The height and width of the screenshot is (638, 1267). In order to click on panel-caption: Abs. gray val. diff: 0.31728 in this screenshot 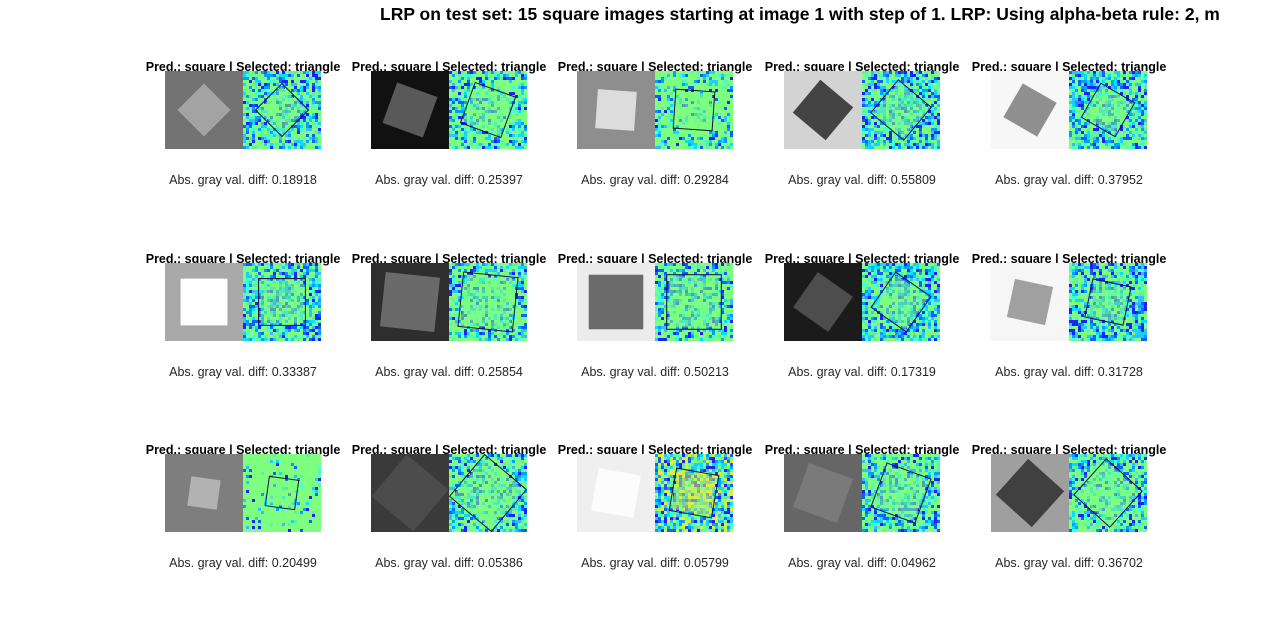, I will do `click(1069, 372)`.